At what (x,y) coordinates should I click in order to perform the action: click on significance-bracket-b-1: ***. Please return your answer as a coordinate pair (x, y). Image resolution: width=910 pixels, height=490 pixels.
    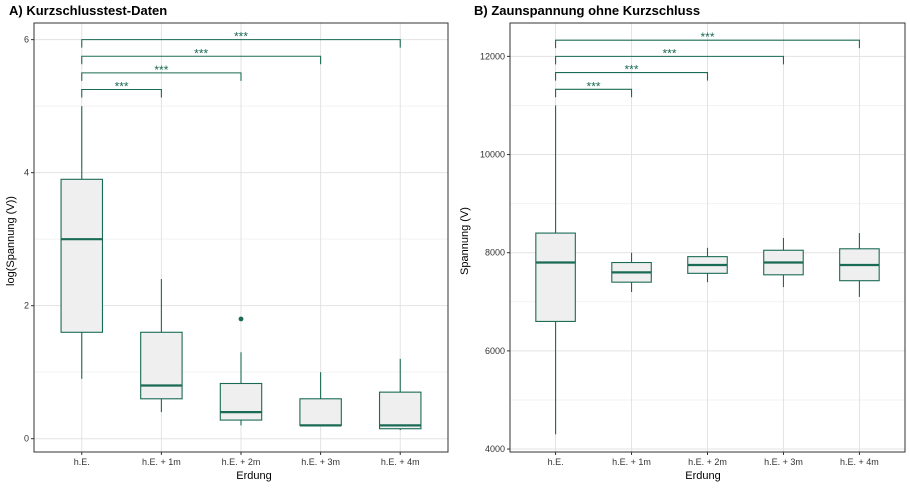
    Looking at the image, I should click on (632, 72).